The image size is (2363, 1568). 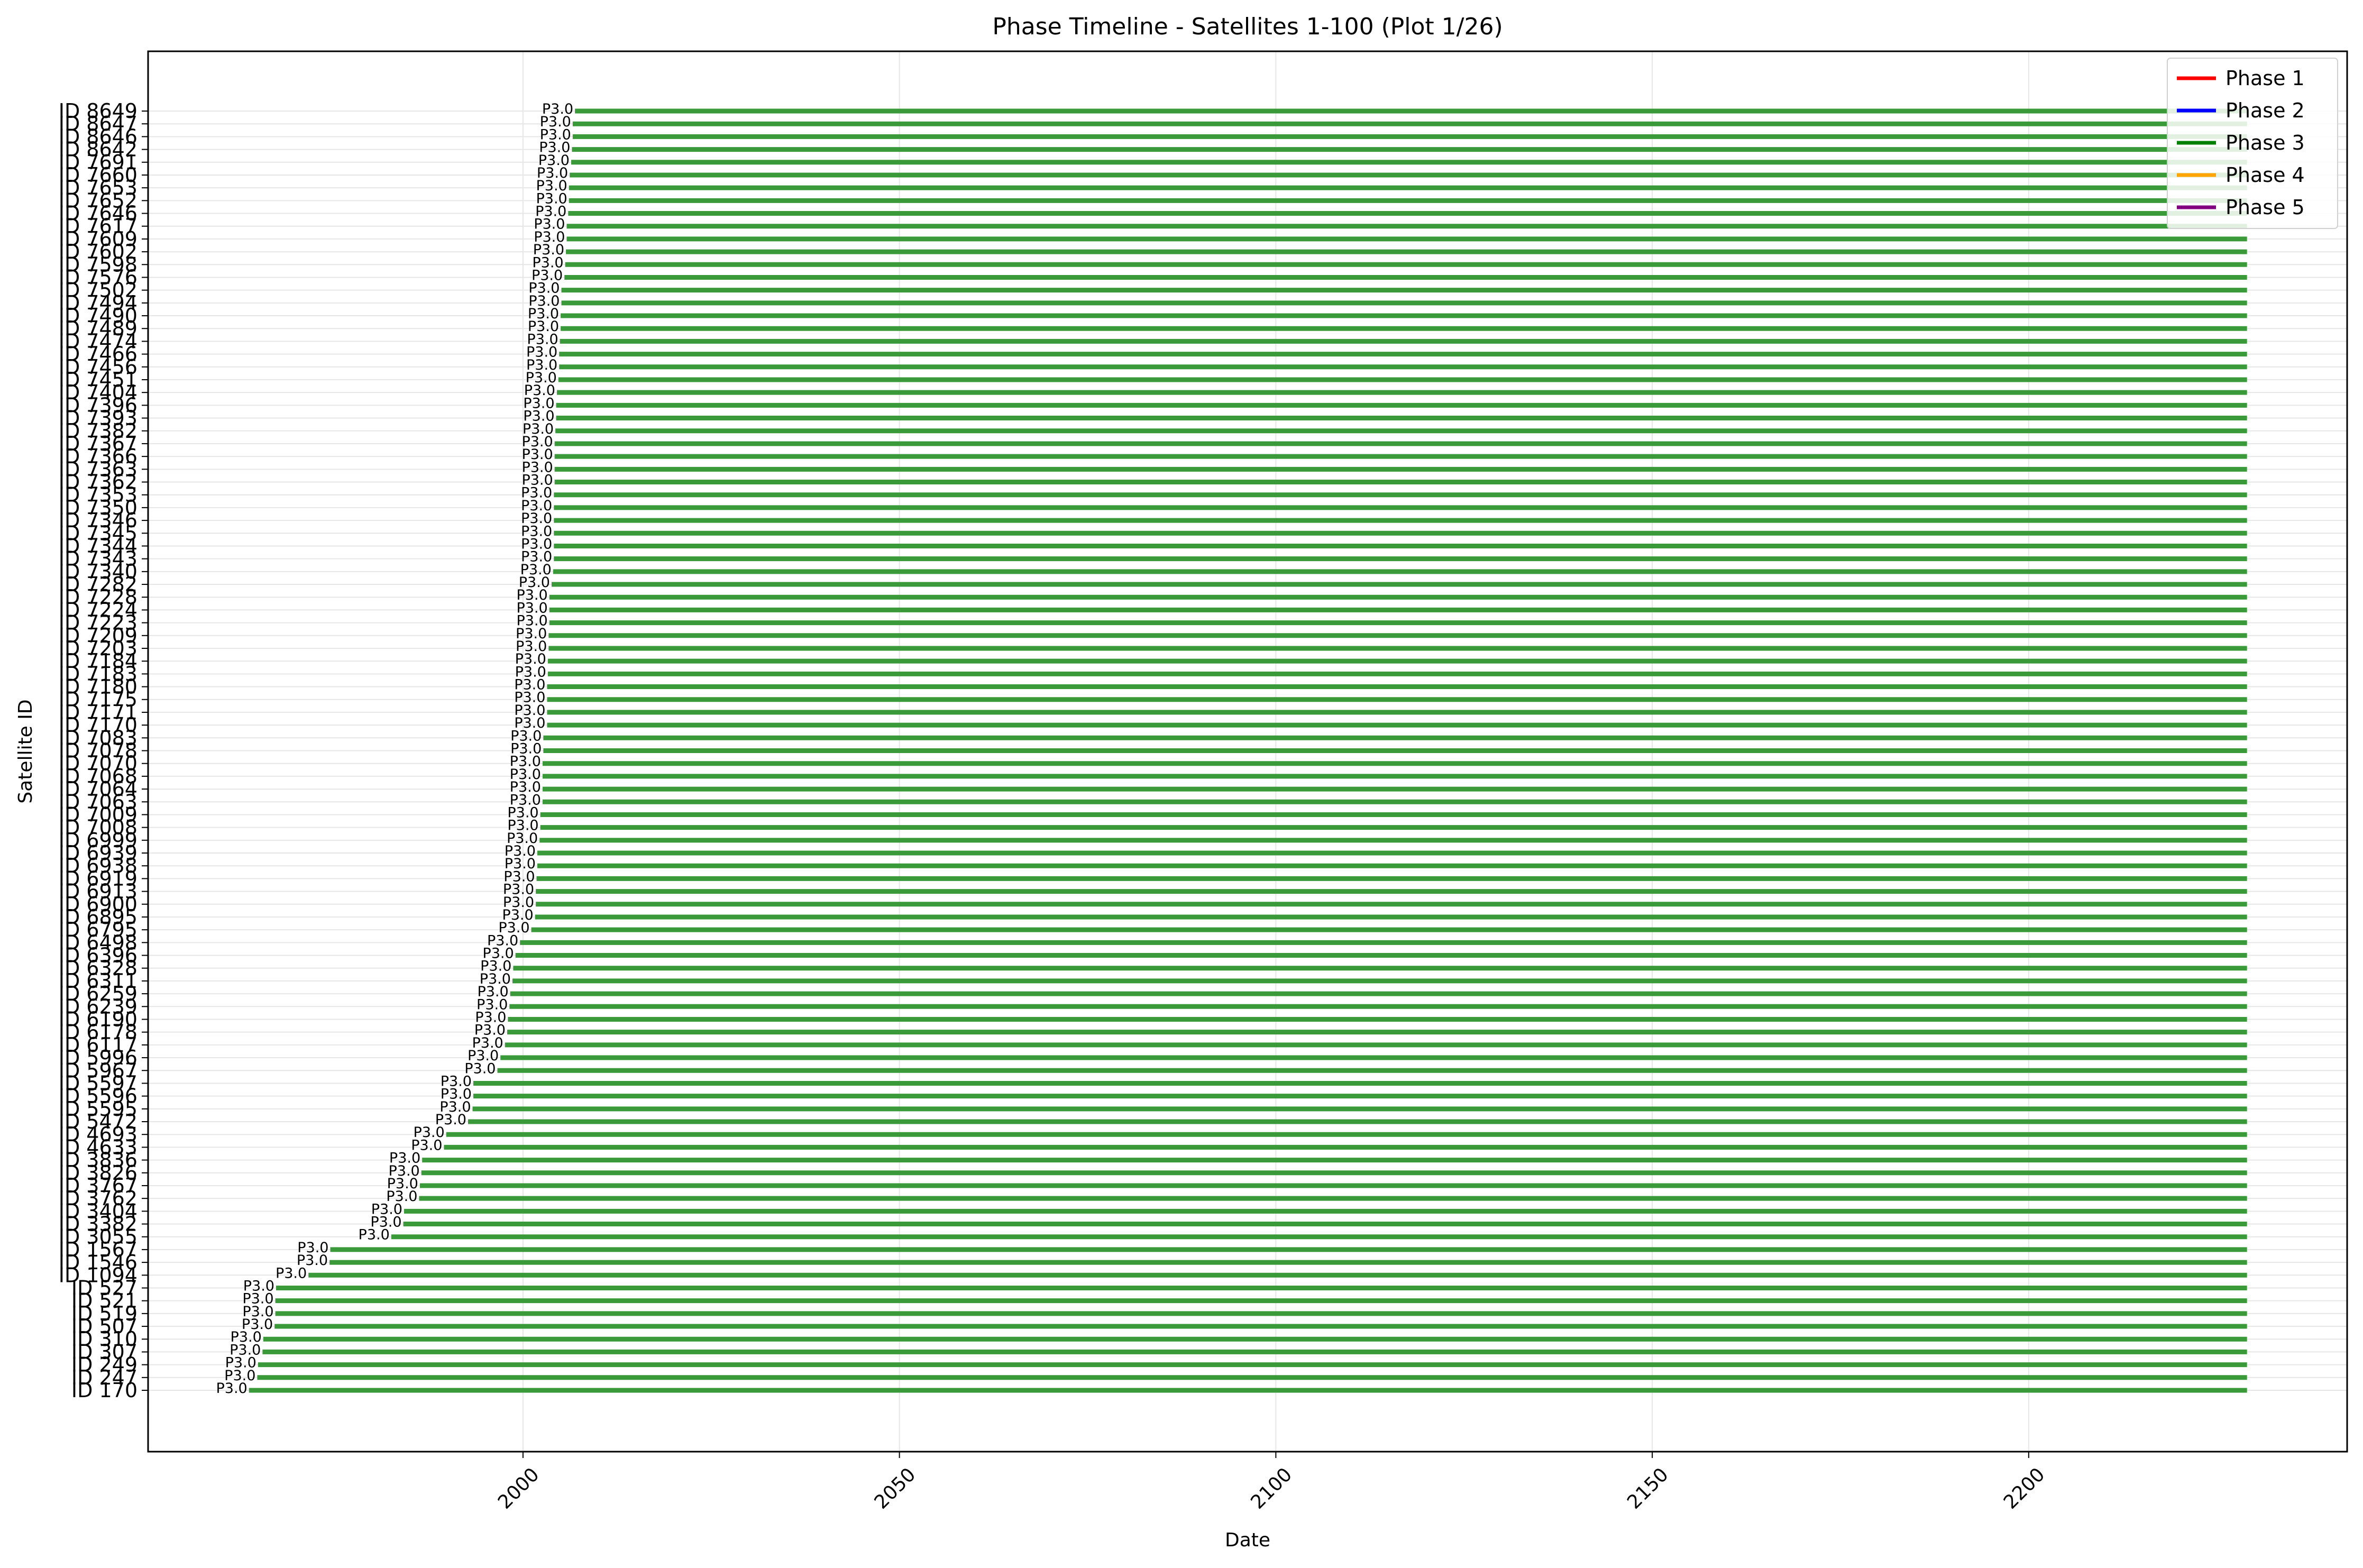 What do you see at coordinates (99, 968) in the screenshot?
I see `y-tick-label: ID 6328` at bounding box center [99, 968].